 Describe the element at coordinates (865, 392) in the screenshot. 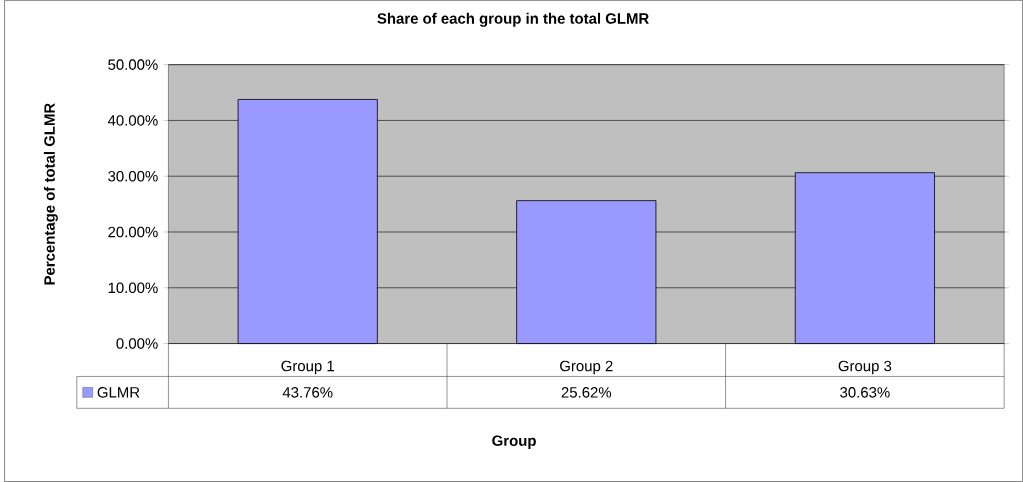

I see `text: 30.63%` at that location.